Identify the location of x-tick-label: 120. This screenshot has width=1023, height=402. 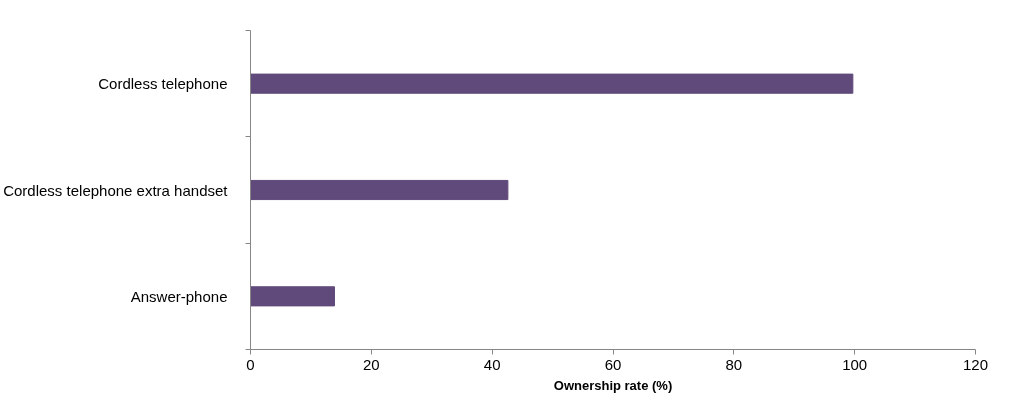
(975, 364).